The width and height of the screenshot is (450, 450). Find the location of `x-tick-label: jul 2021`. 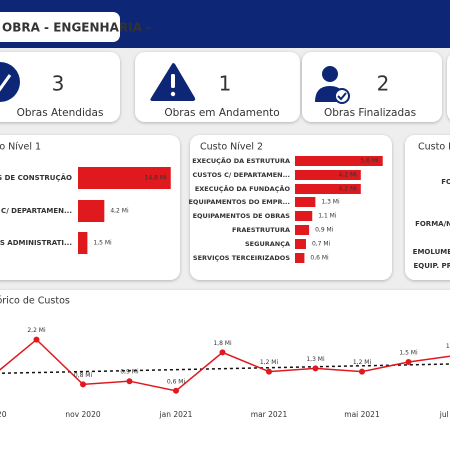

x-tick-label: jul 2021 is located at coordinates (444, 414).